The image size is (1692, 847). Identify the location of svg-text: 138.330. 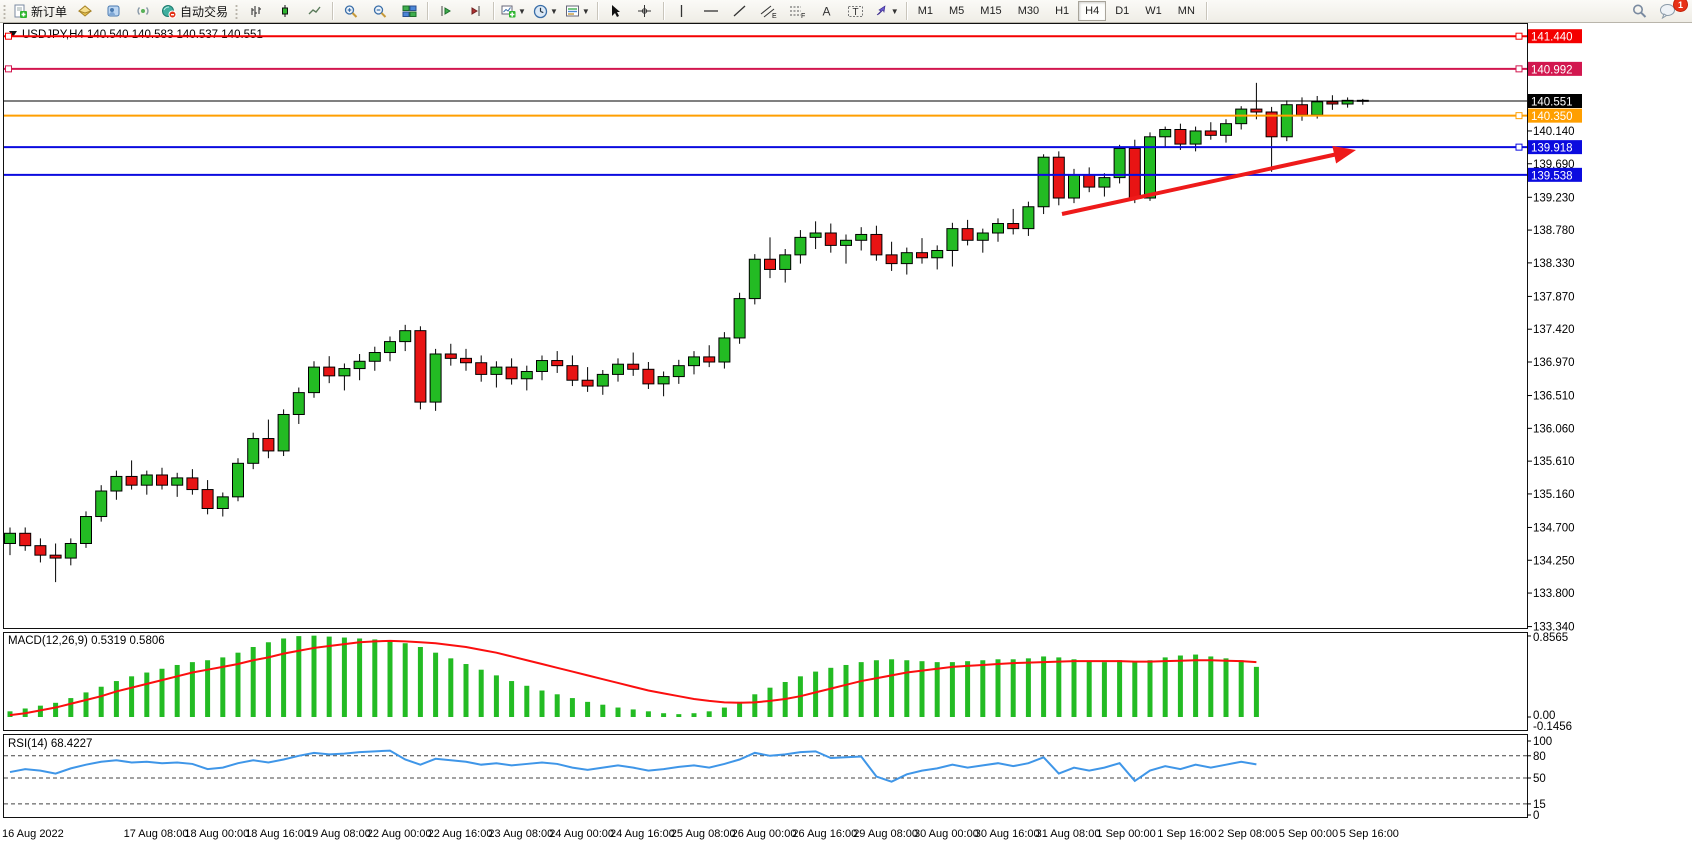
(1554, 264).